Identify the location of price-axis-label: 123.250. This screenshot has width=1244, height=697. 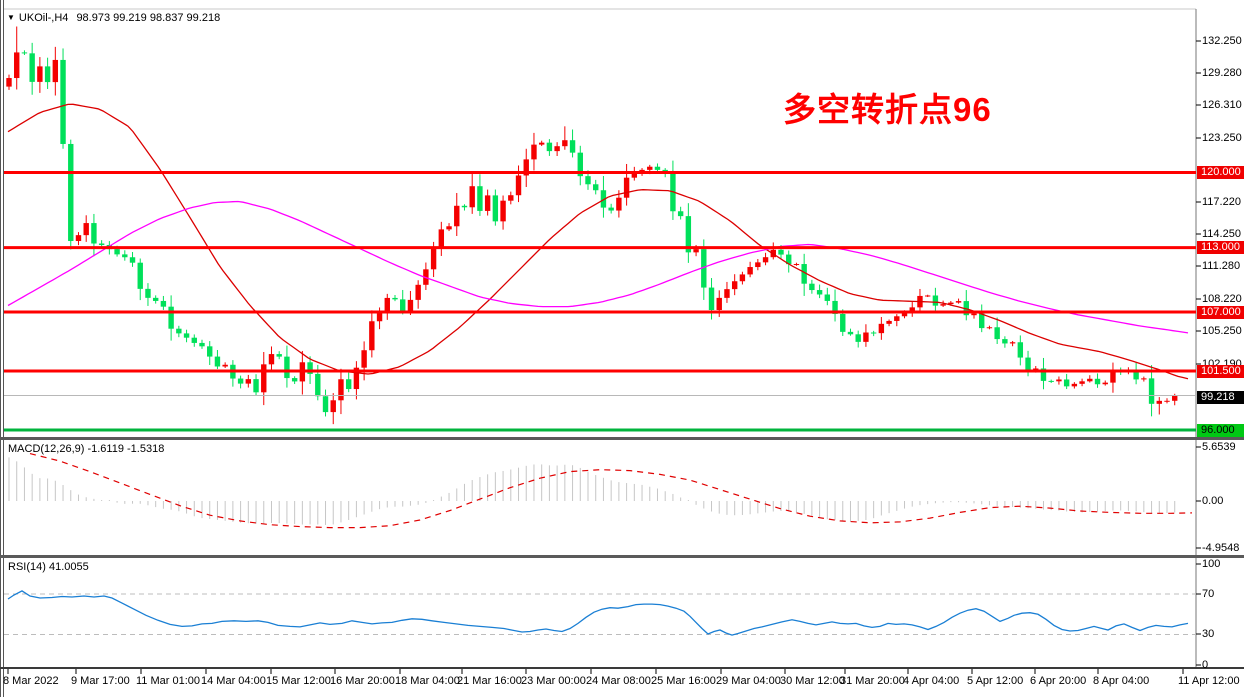
(1222, 138).